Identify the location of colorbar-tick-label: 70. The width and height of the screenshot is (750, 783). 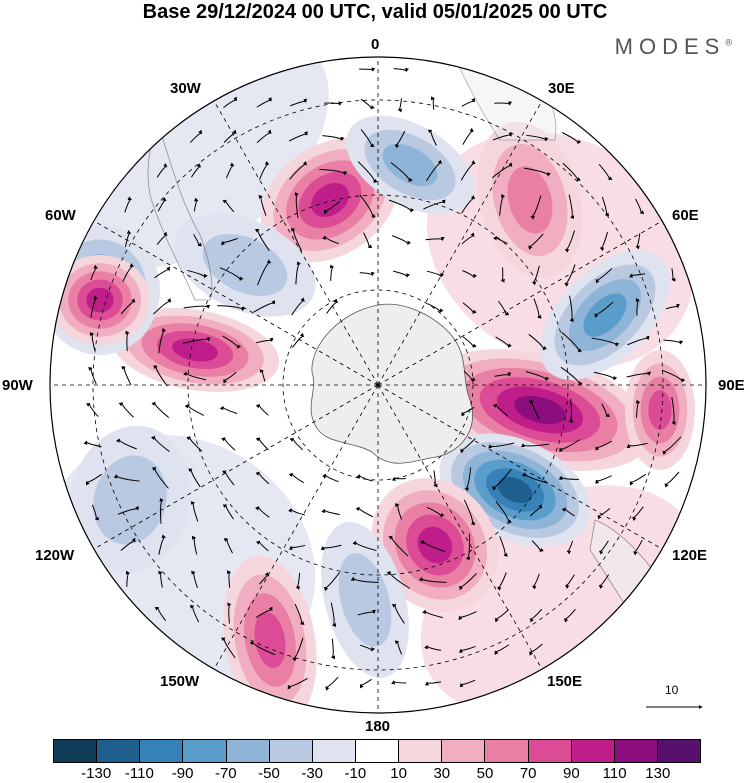
(528, 773).